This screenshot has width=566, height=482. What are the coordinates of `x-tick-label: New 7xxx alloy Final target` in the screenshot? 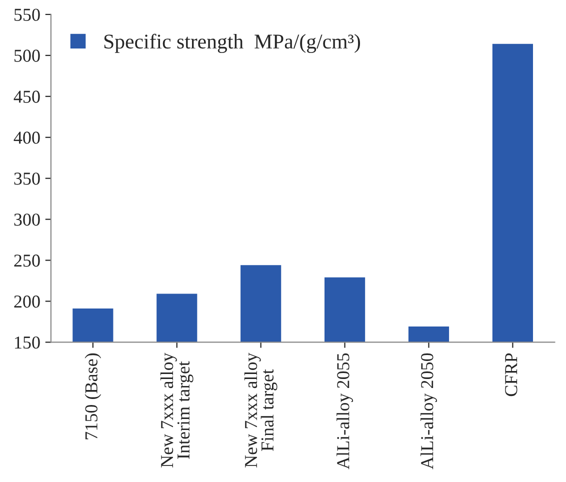 It's located at (261, 410).